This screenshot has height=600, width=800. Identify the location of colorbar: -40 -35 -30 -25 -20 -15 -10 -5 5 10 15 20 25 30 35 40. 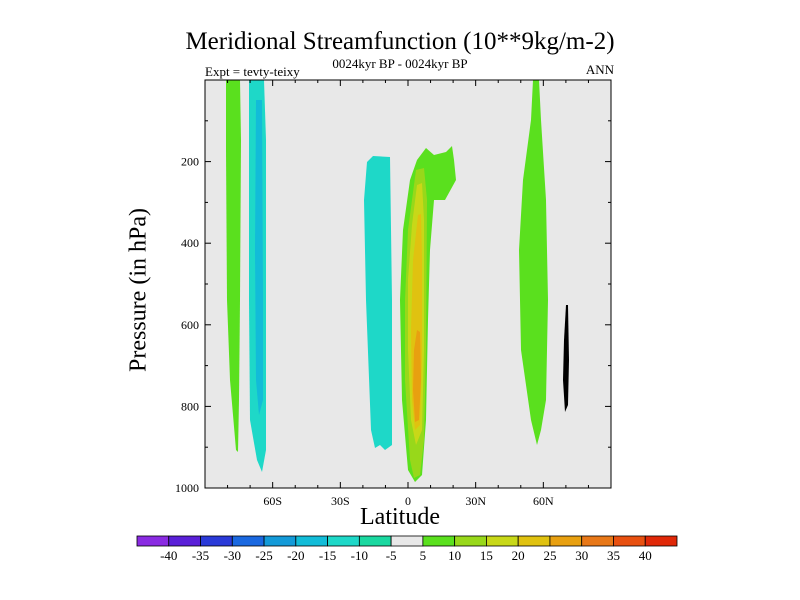
(407, 549).